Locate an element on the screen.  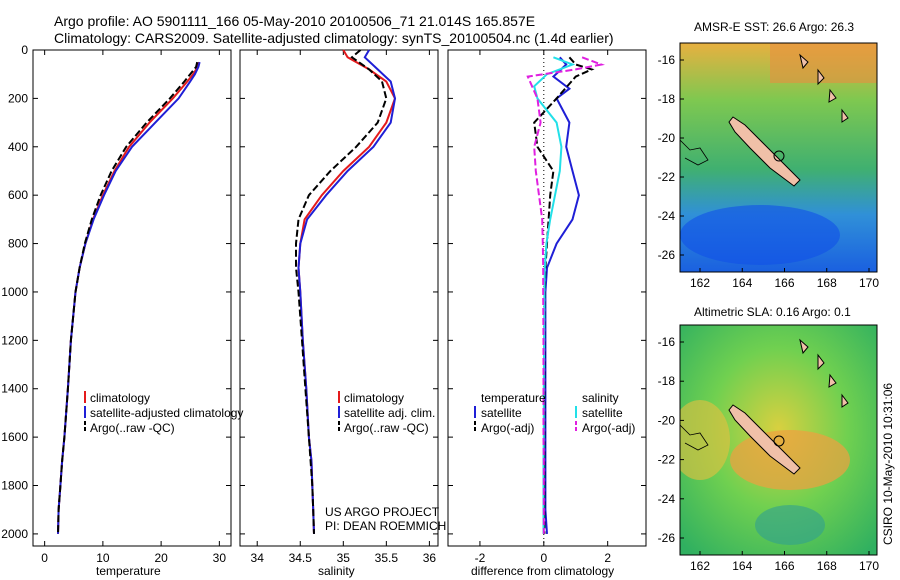
sla-low-patch is located at coordinates (790, 525).